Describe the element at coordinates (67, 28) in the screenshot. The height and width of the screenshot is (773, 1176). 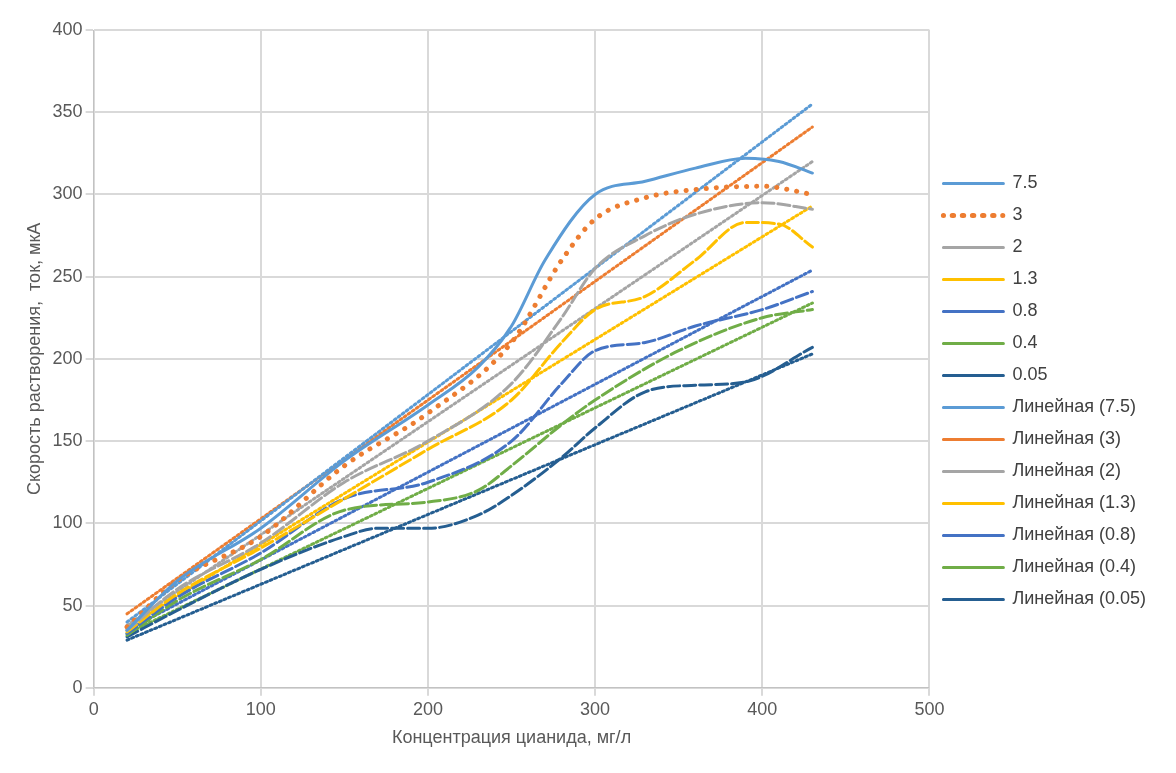
I see `y-tick-label: 400` at that location.